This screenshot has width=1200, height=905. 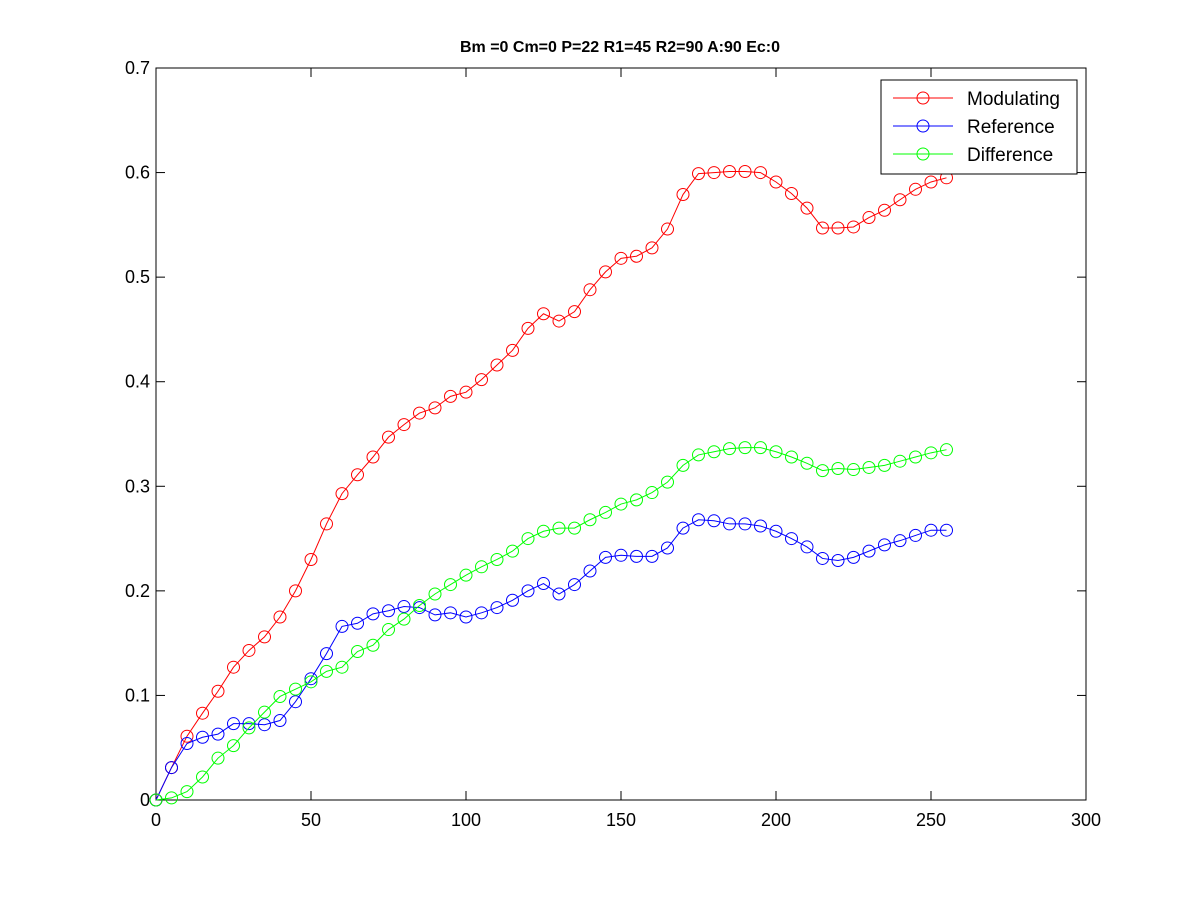 What do you see at coordinates (137, 277) in the screenshot?
I see `y-tick-label: 0.5` at bounding box center [137, 277].